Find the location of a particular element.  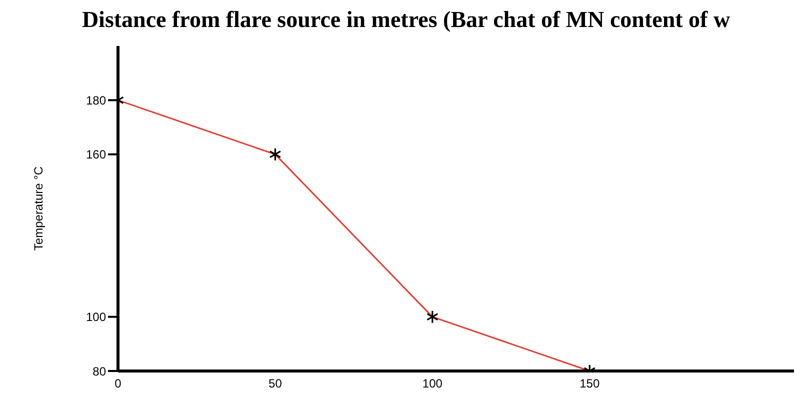

x-tick-label: 100 is located at coordinates (432, 383).